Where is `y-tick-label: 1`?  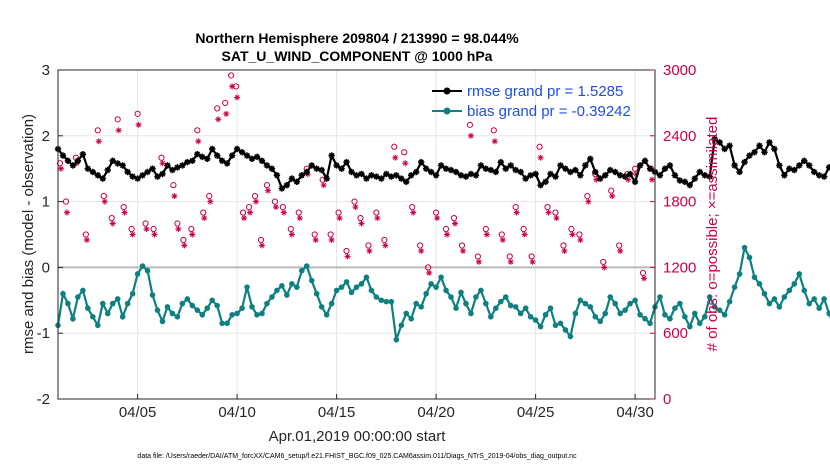
y-tick-label: 1 is located at coordinates (46, 202).